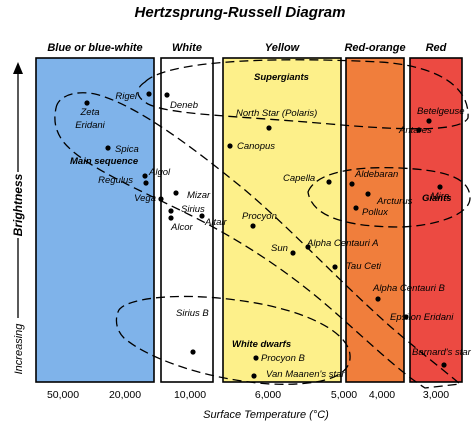 The width and height of the screenshot is (474, 424). What do you see at coordinates (251, 146) in the screenshot?
I see `star-canopus: Canopus` at bounding box center [251, 146].